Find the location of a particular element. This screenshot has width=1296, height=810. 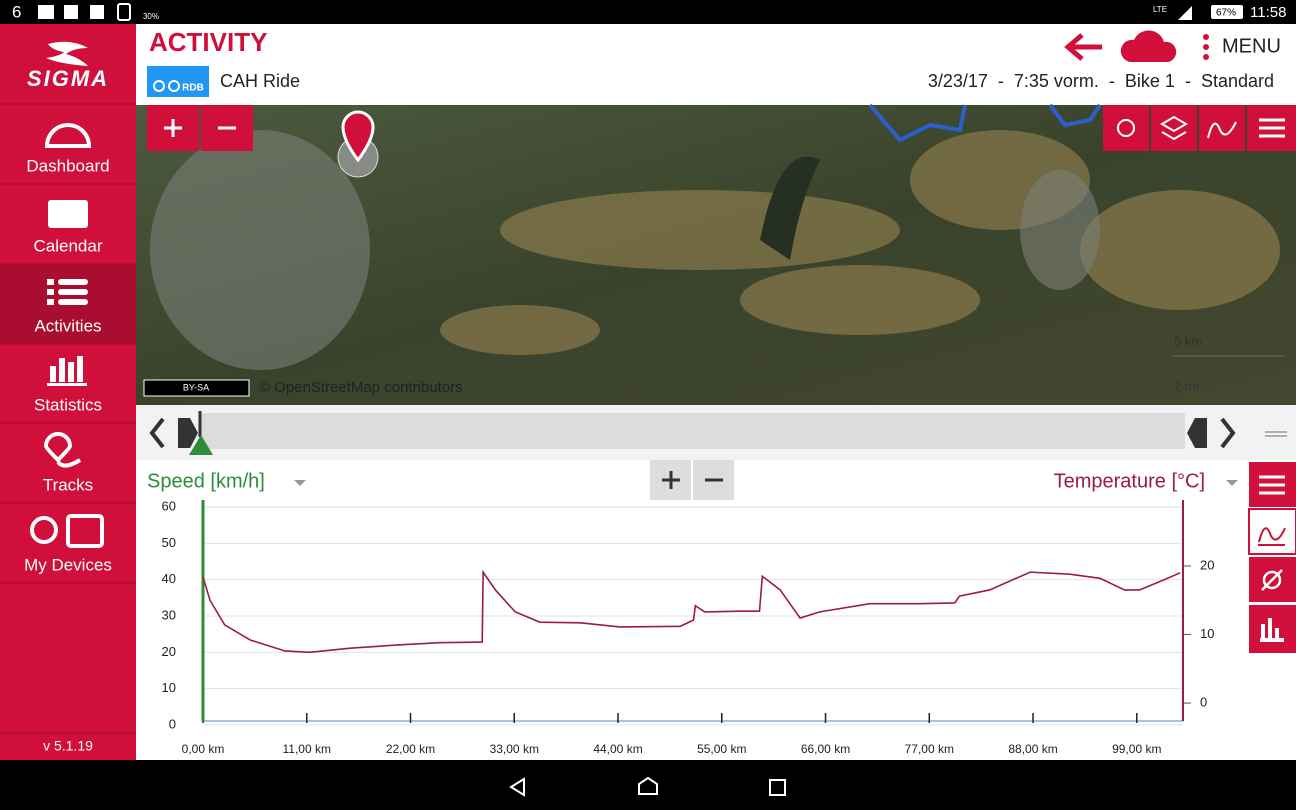

locate-button is located at coordinates (1126, 128).